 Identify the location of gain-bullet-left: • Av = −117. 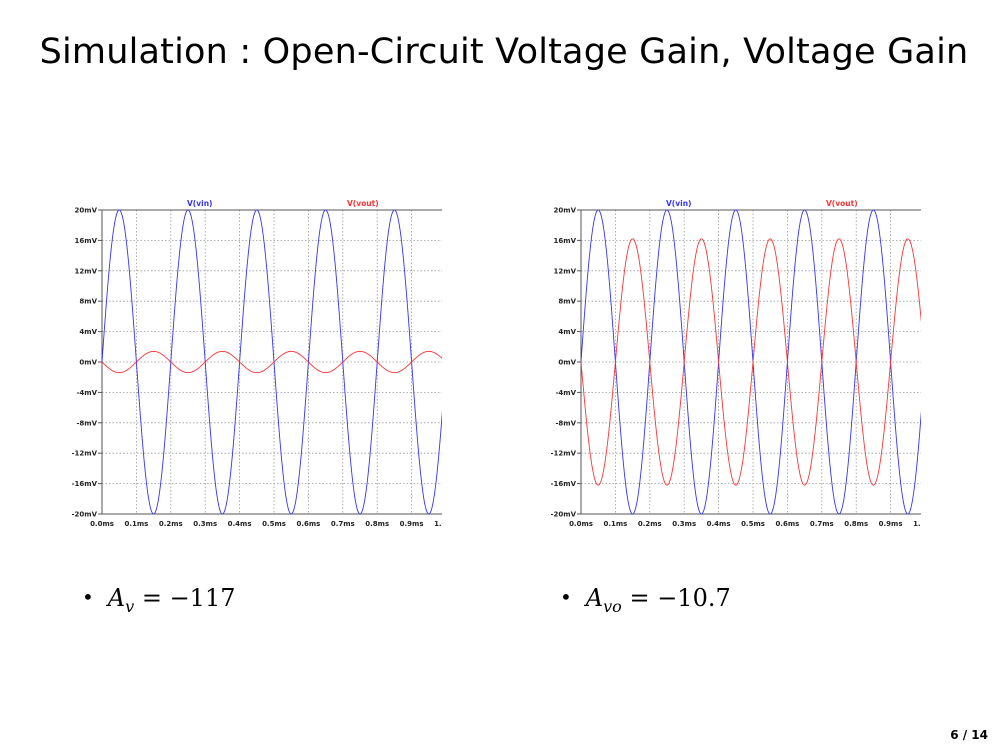
(158, 600).